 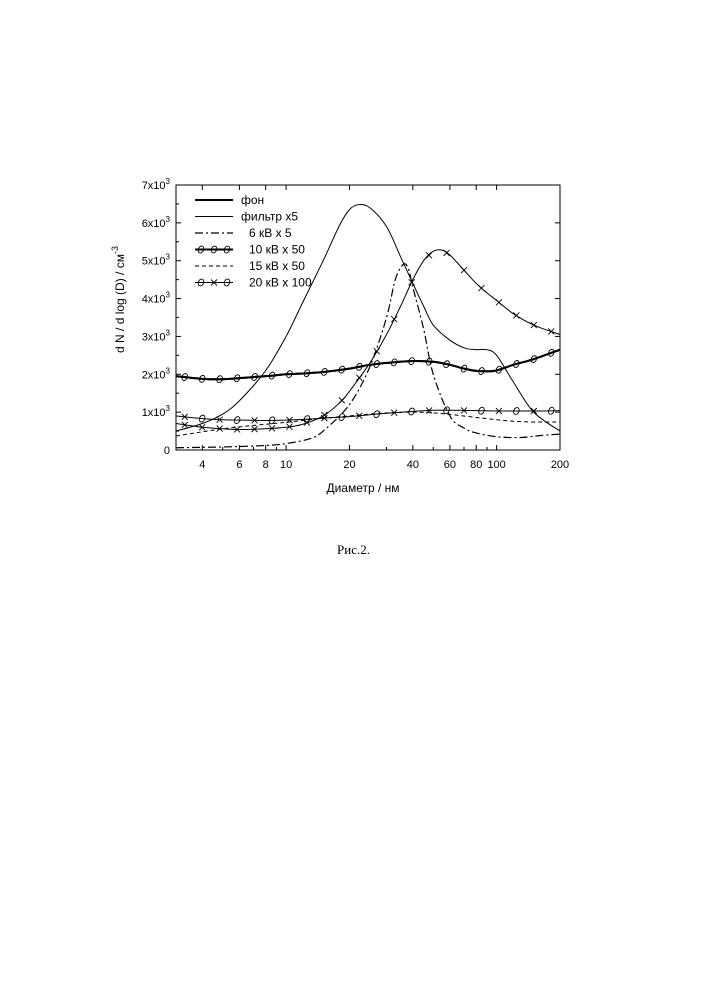 What do you see at coordinates (450, 465) in the screenshot?
I see `x-tick-label: 60` at bounding box center [450, 465].